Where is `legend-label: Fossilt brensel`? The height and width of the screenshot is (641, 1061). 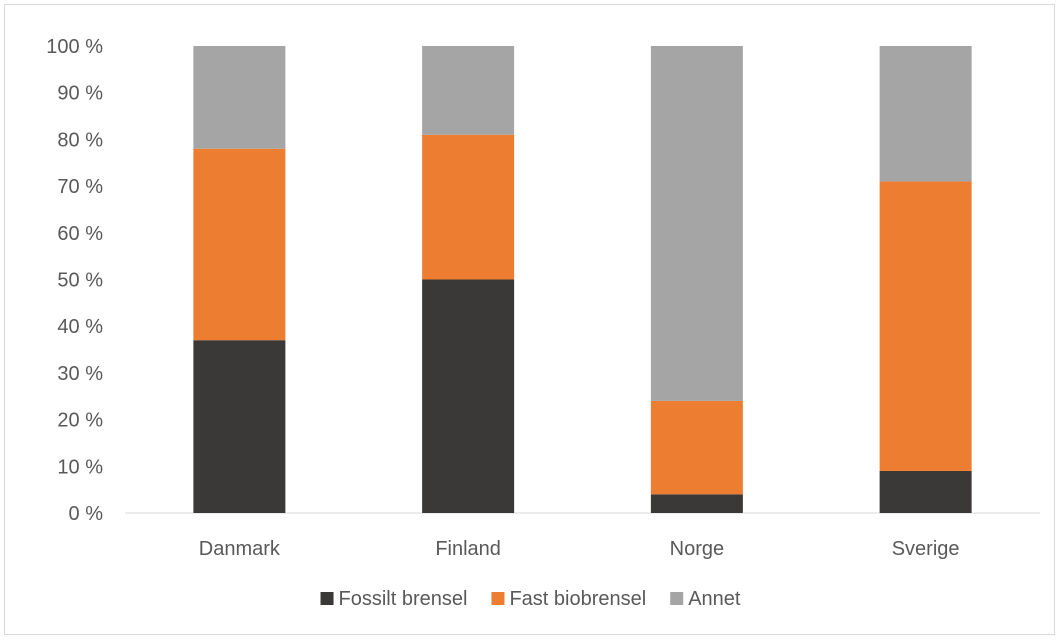
legend-label: Fossilt brensel is located at coordinates (403, 599).